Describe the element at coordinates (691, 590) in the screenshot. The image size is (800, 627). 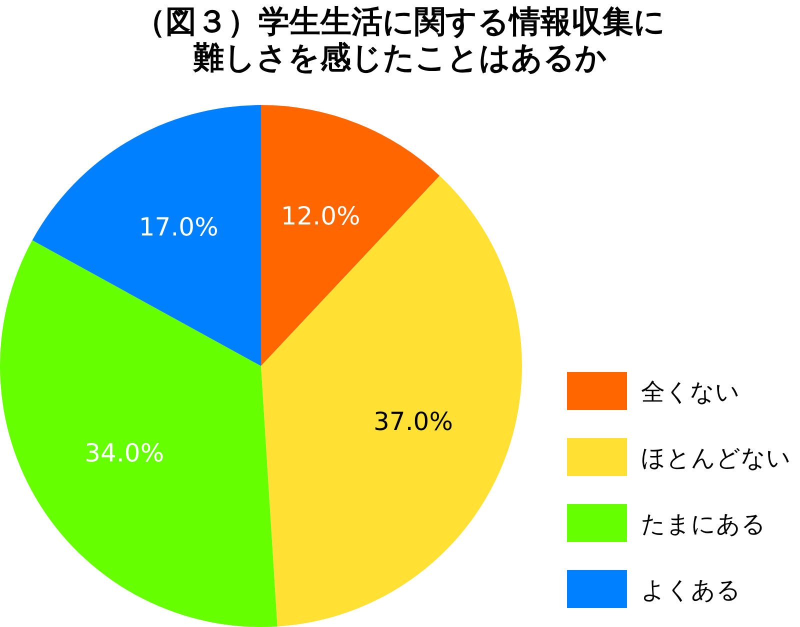
I see `legend-label: よくある` at that location.